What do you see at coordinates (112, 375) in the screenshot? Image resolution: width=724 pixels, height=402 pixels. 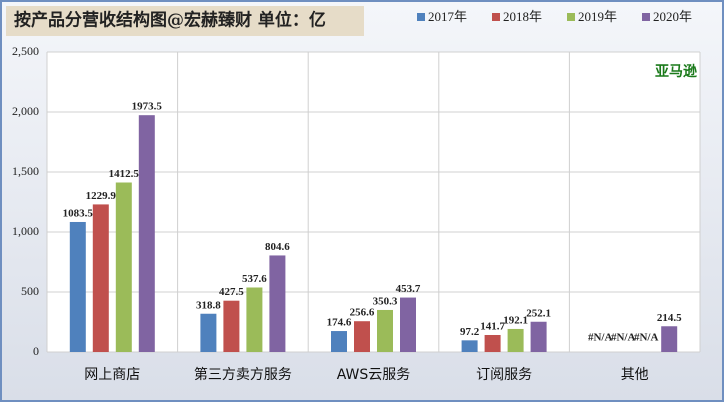 I see `x-tick-label: 网上商店` at bounding box center [112, 375].